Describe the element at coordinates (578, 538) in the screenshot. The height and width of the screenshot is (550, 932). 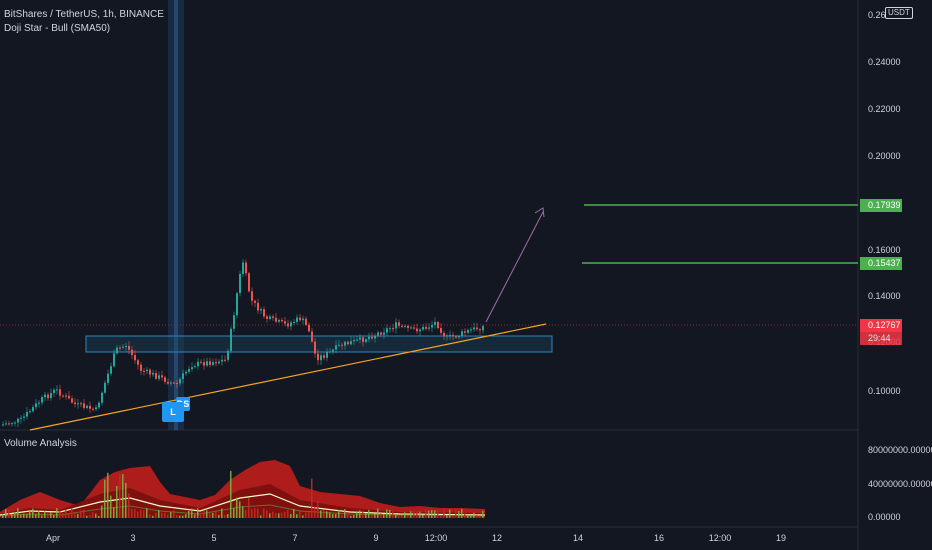
I see `time-tick: 14` at that location.